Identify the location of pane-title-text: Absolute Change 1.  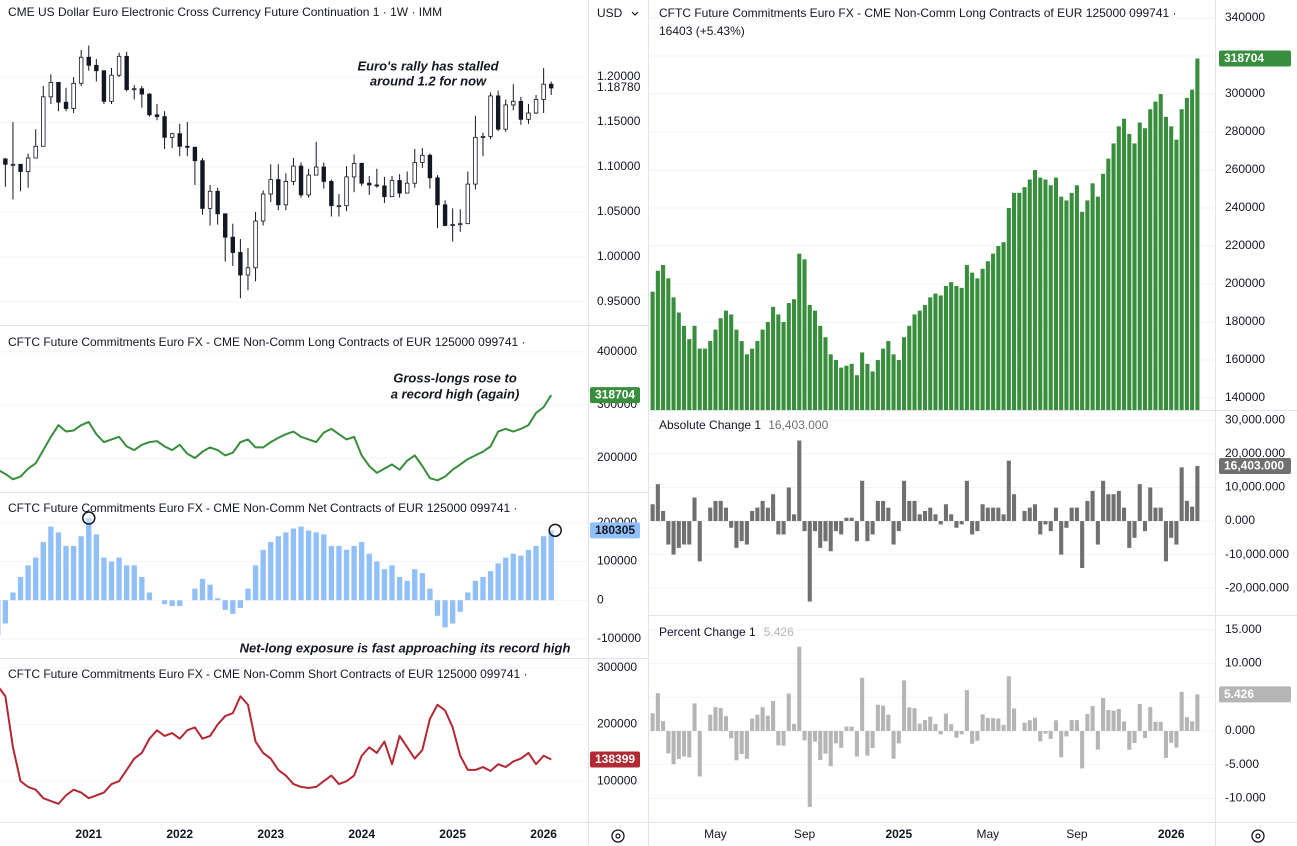
(710, 425).